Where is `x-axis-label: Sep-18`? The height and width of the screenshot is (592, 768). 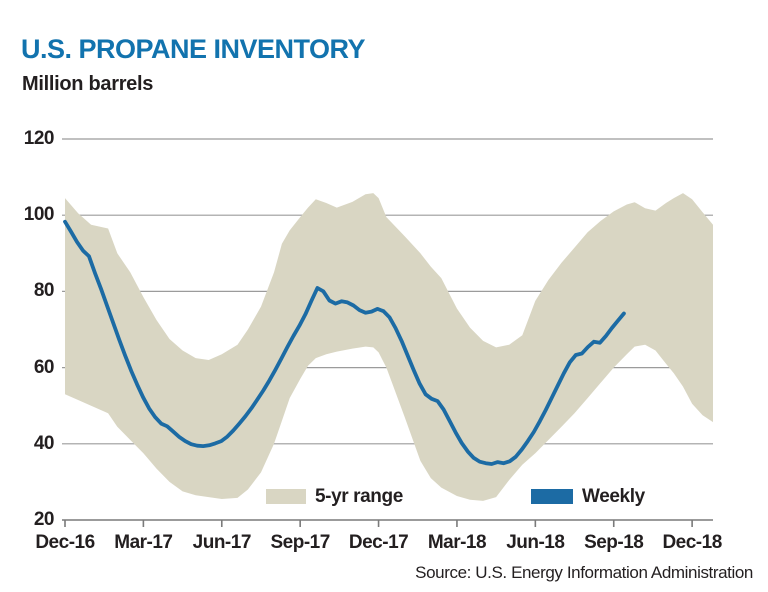
x-axis-label: Sep-18 is located at coordinates (614, 542).